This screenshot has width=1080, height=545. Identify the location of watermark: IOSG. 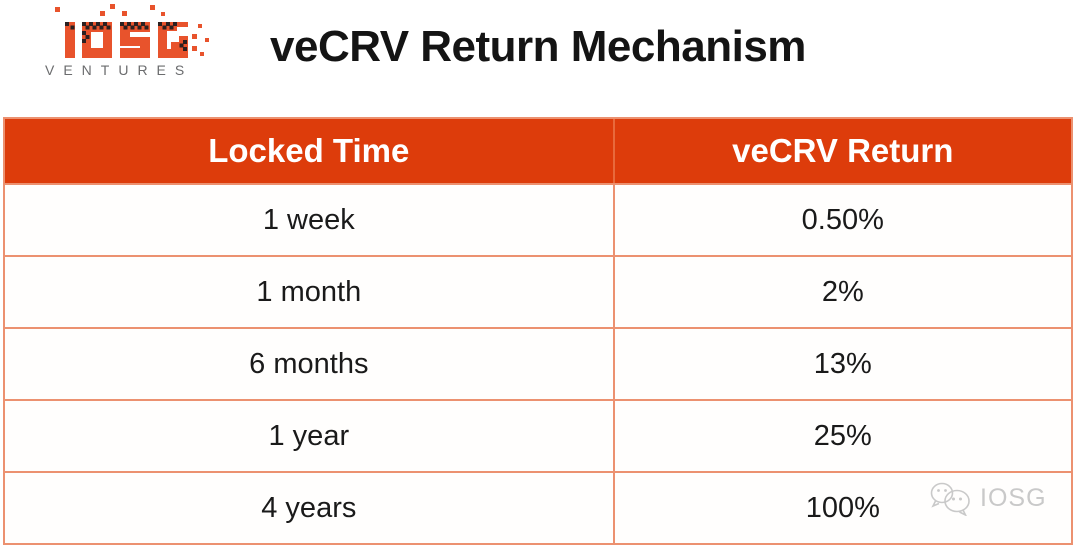
(987, 498).